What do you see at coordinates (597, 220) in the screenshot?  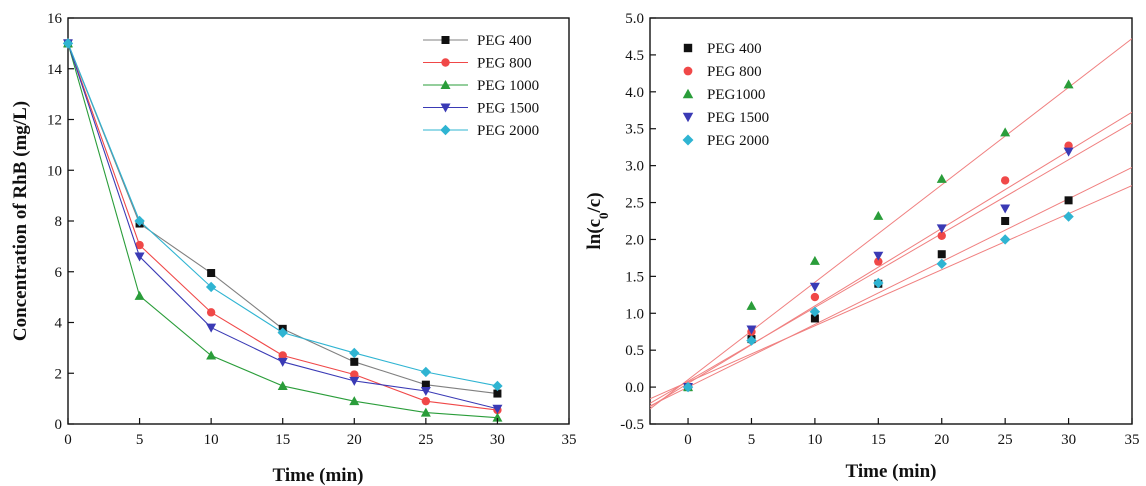 I see `y-axis-label: ln(c0/c)` at bounding box center [597, 220].